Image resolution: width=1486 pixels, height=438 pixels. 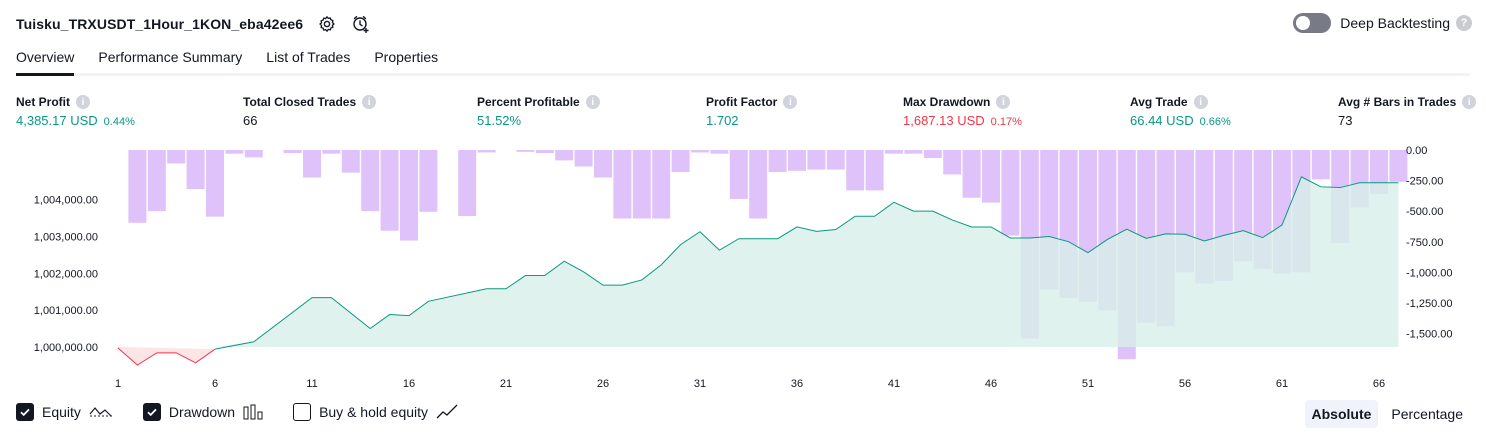 I want to click on tab-properties: Properties, so click(x=406, y=57).